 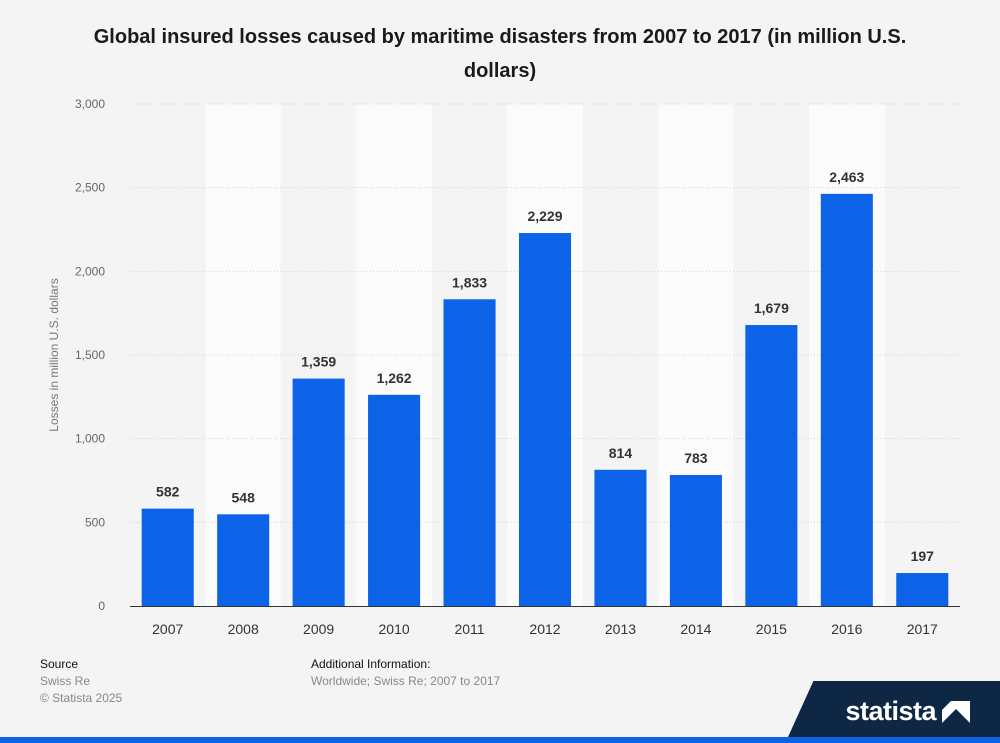 I want to click on data-label: 197, so click(x=923, y=556).